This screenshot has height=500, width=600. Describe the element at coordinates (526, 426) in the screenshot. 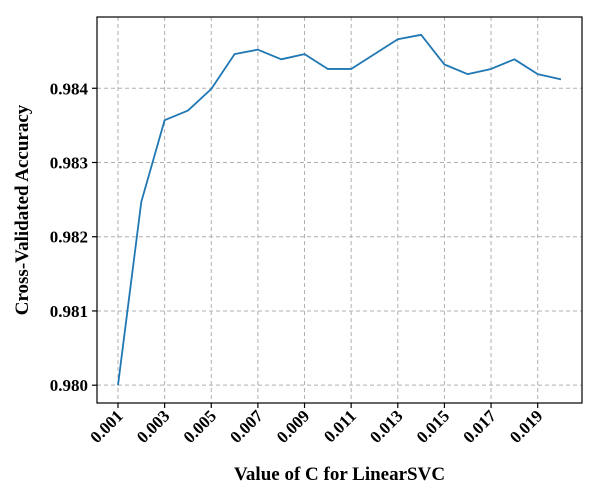

I see `x-tick-label: 0.019` at that location.